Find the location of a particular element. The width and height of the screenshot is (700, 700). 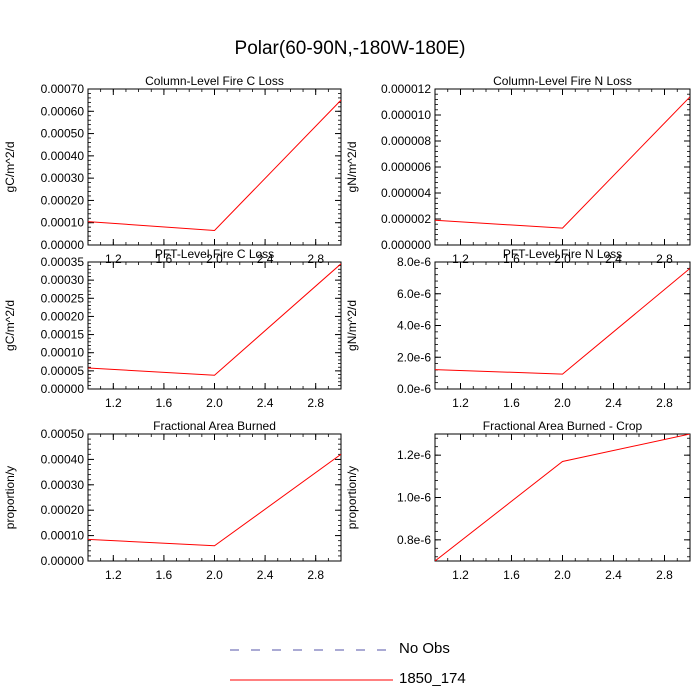

panel-2-frame is located at coordinates (562, 167).